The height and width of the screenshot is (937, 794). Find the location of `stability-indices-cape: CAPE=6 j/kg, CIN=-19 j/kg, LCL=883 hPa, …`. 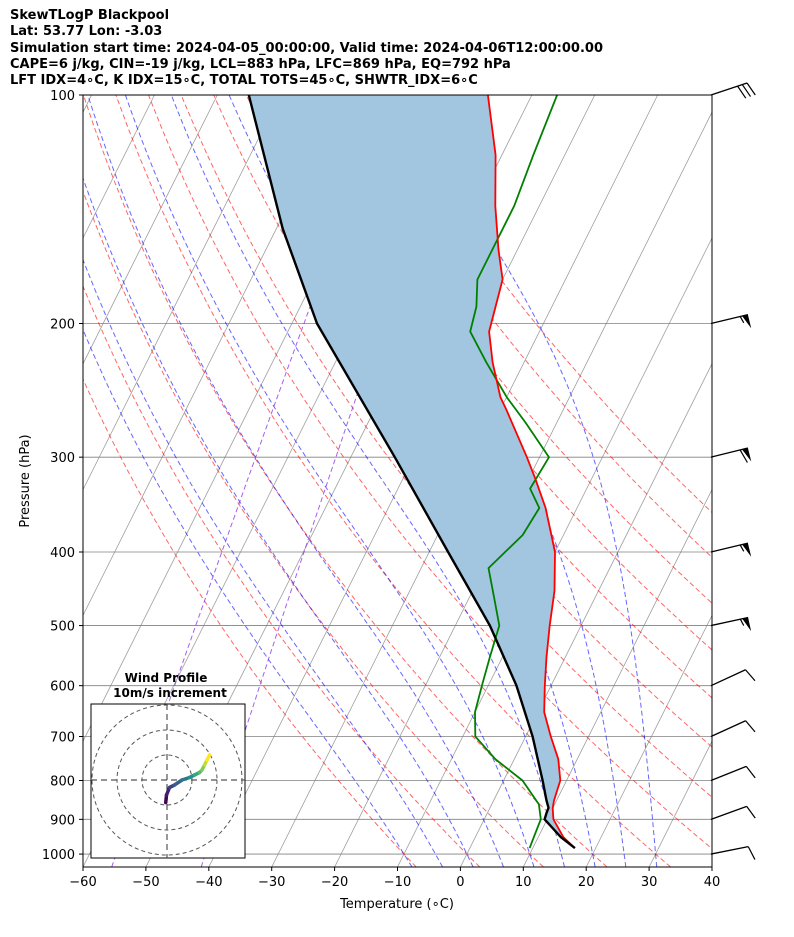

stability-indices-cape: CAPE=6 j/kg, CIN=-19 j/kg, LCL=883 hPa, … is located at coordinates (260, 64).